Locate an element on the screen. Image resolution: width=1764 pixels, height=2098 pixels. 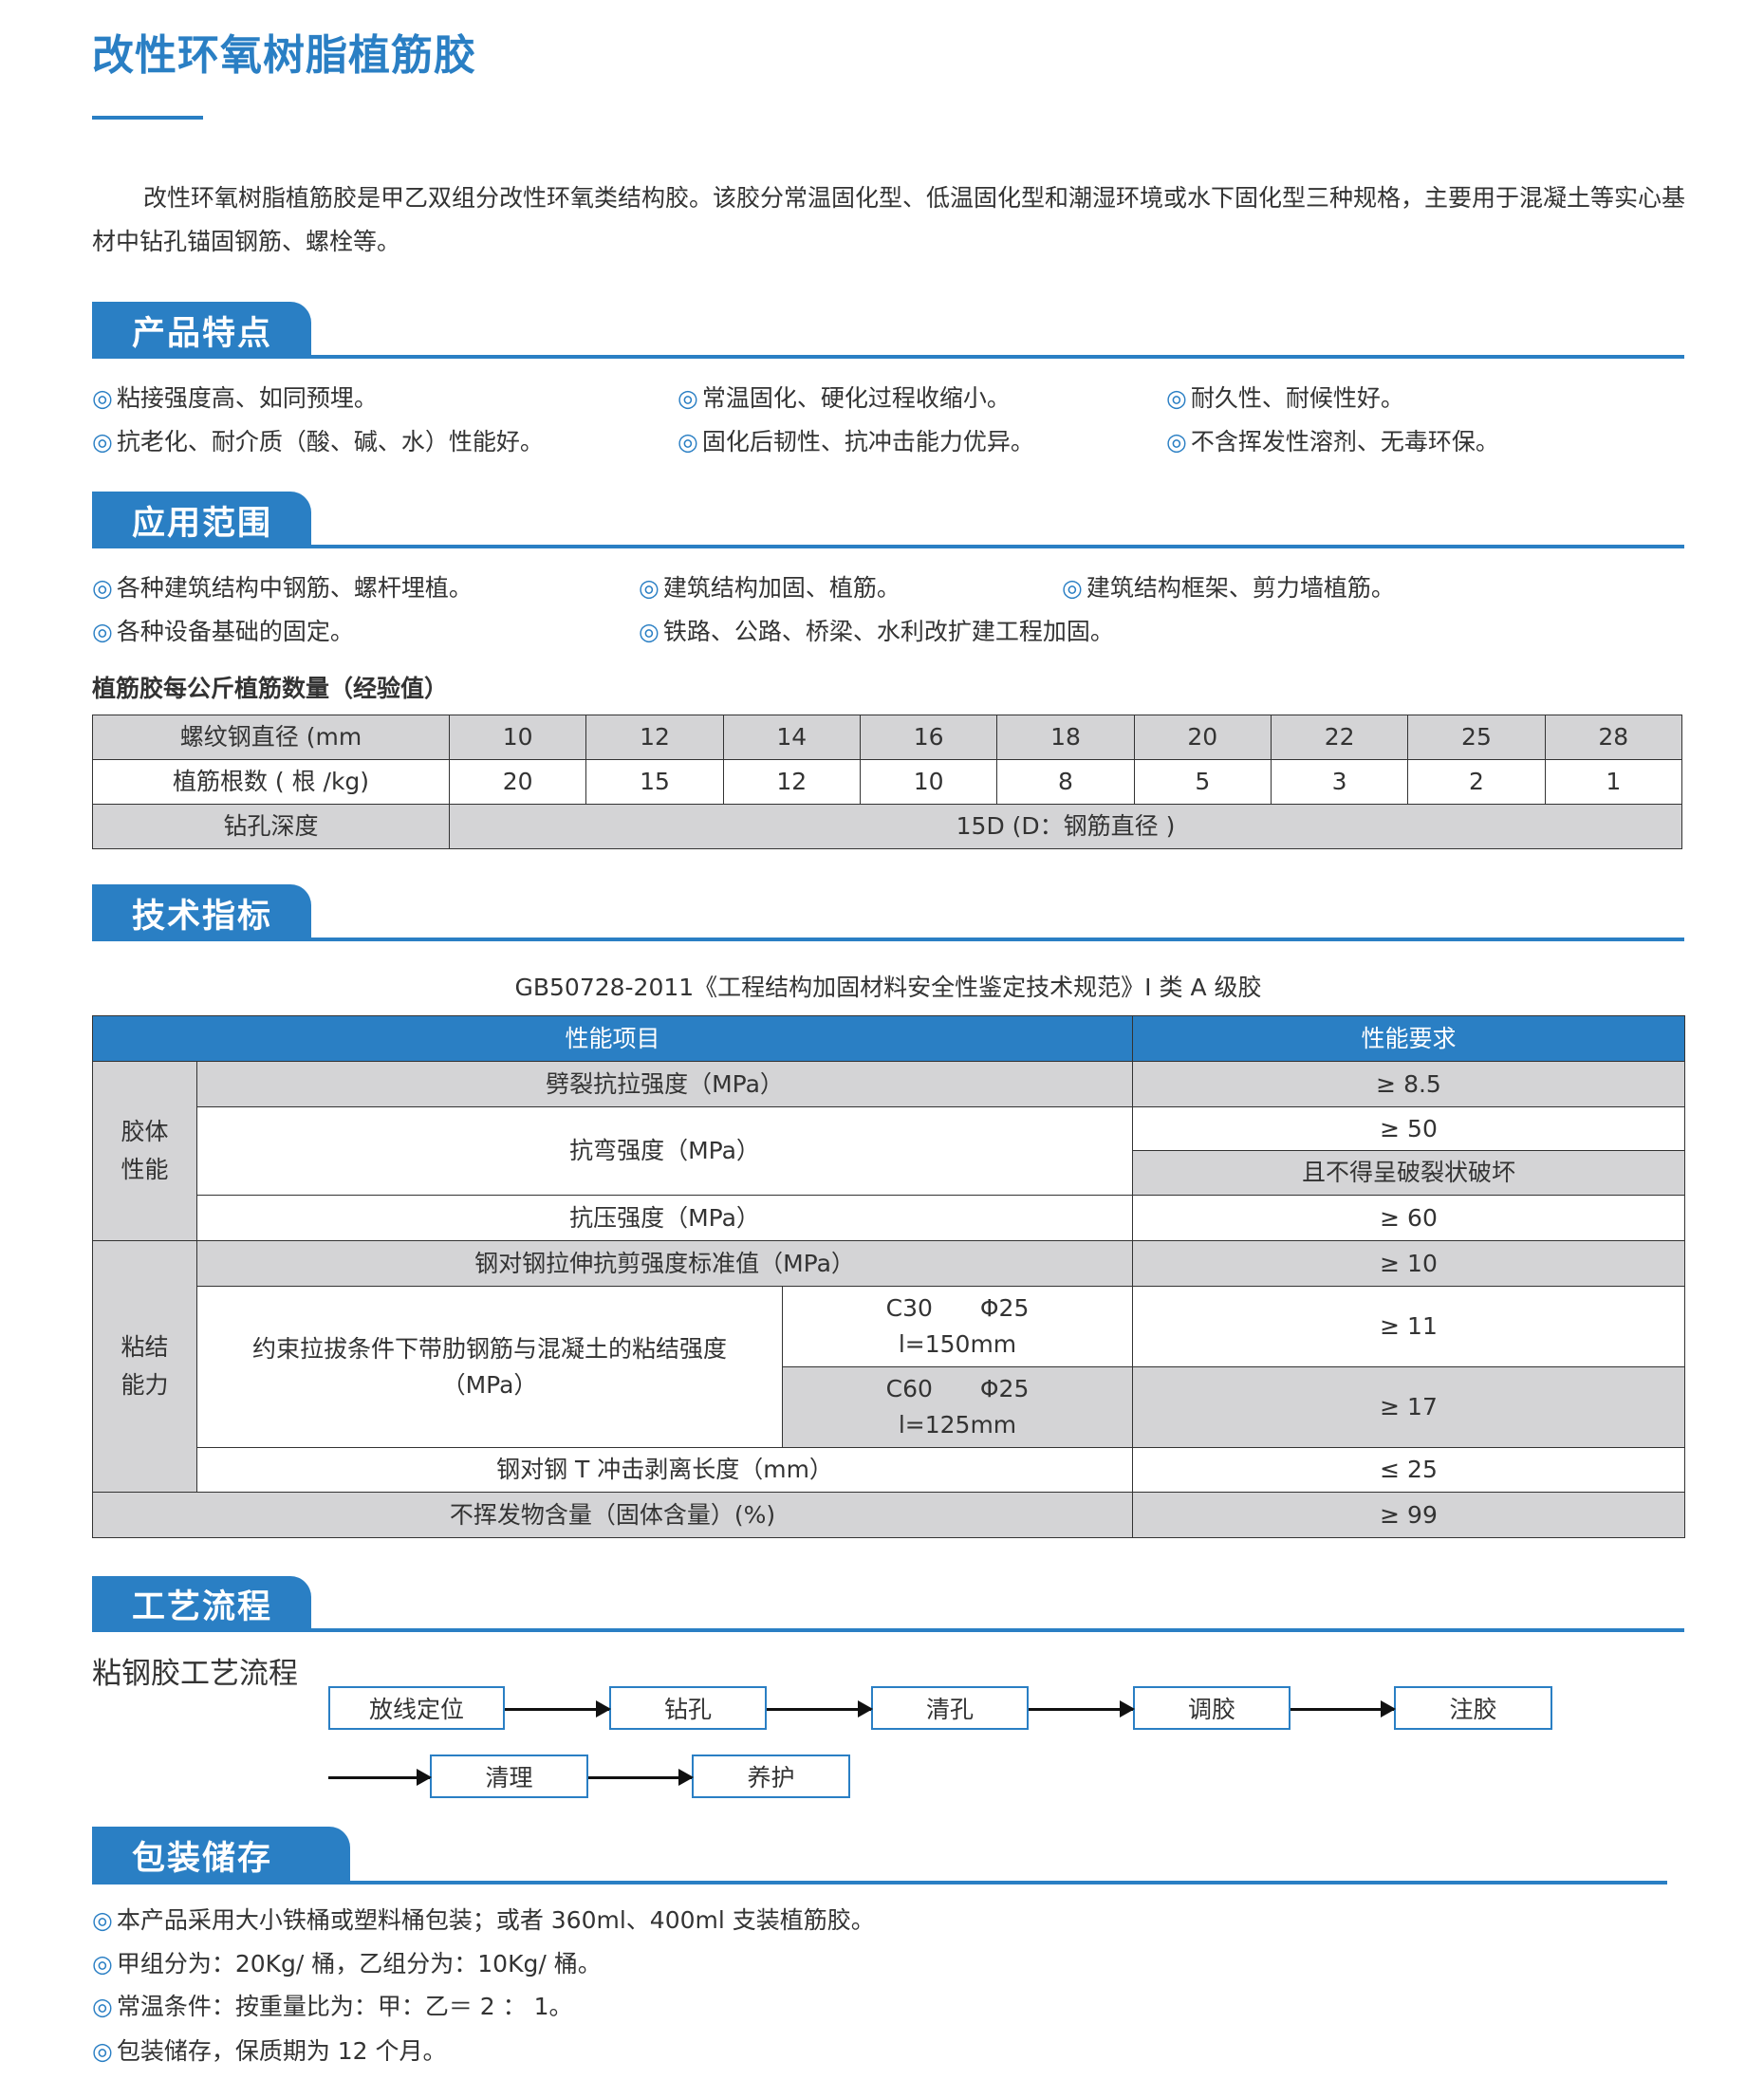
list-item: ◎ 不含挥发性溶剂、无毒环保。 is located at coordinates (1332, 440).